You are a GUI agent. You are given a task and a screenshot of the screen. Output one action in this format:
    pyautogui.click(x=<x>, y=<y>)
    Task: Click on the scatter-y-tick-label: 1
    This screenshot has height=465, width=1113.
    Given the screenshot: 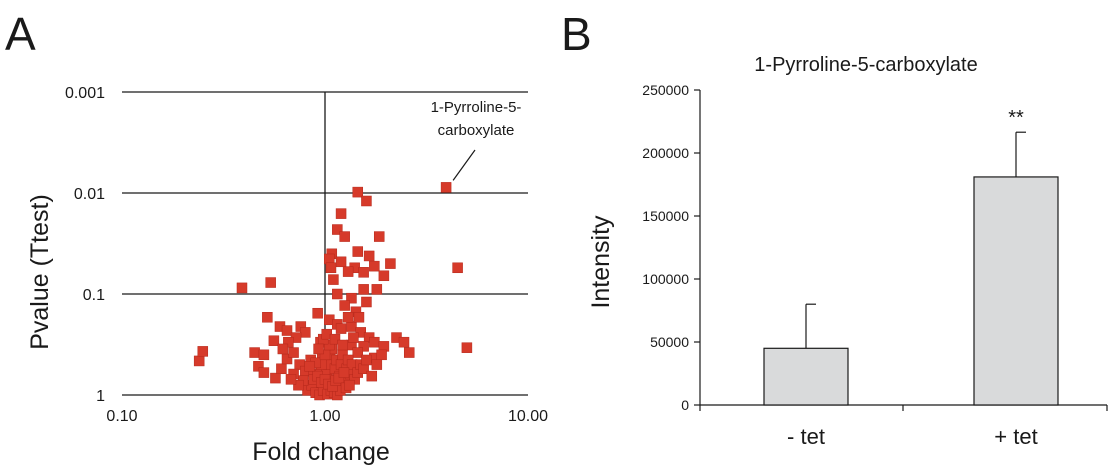 What is the action you would take?
    pyautogui.click(x=100, y=396)
    